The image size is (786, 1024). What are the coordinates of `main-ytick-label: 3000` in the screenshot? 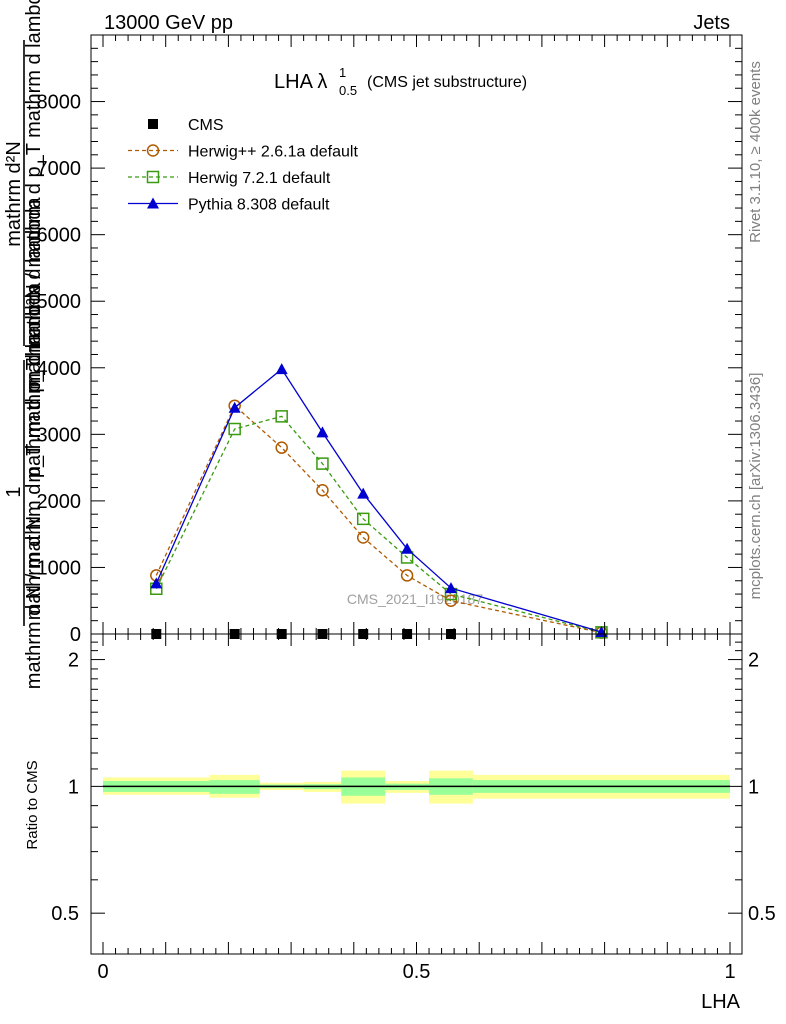 It's located at (59, 435).